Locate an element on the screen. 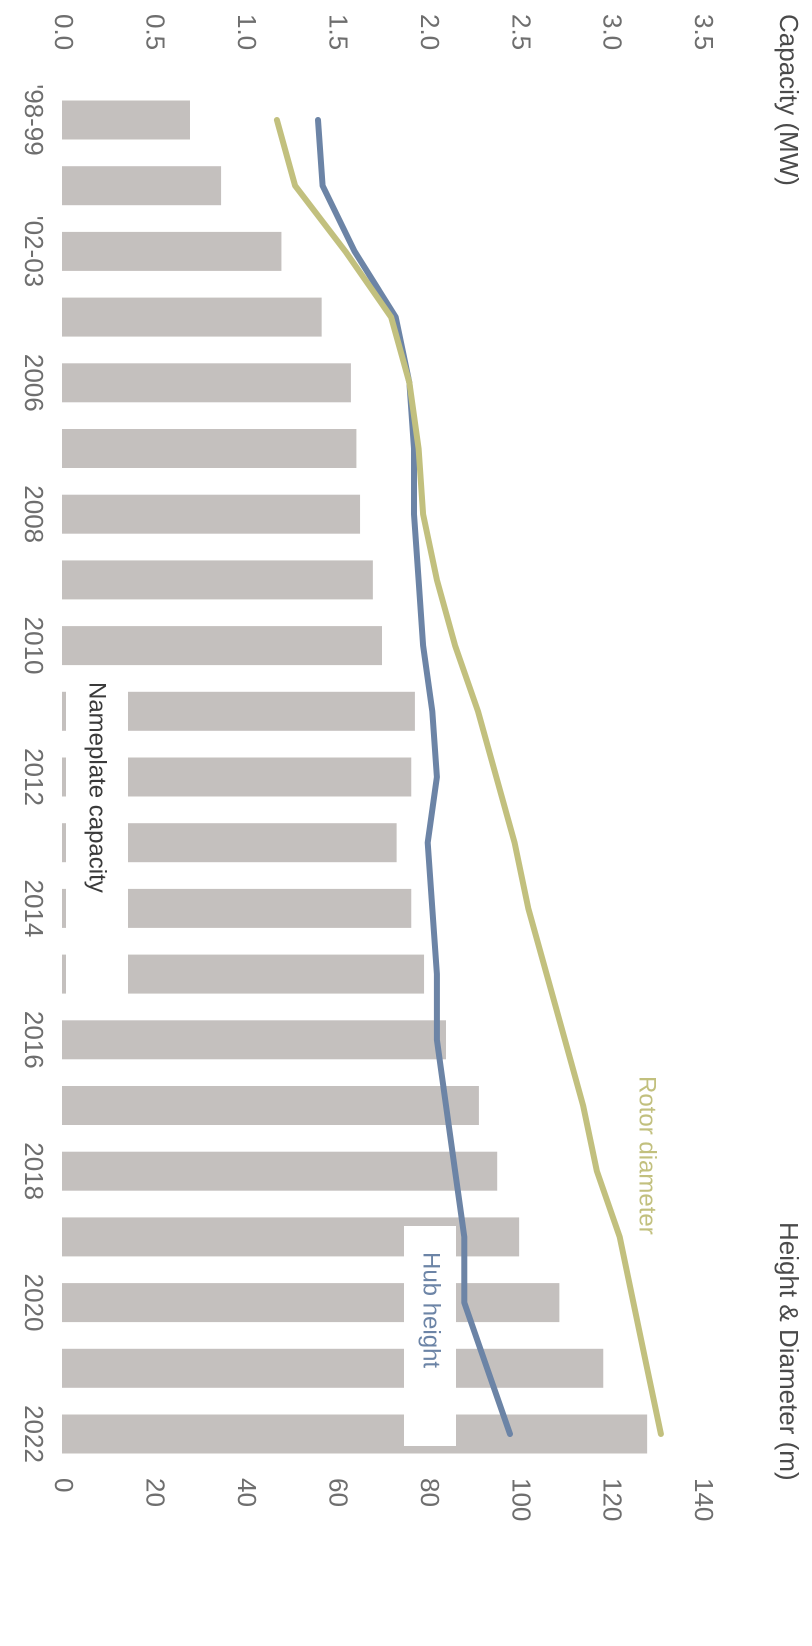 This screenshot has height=1646, width=812. category-tick-label: 2016 is located at coordinates (34, 1040).